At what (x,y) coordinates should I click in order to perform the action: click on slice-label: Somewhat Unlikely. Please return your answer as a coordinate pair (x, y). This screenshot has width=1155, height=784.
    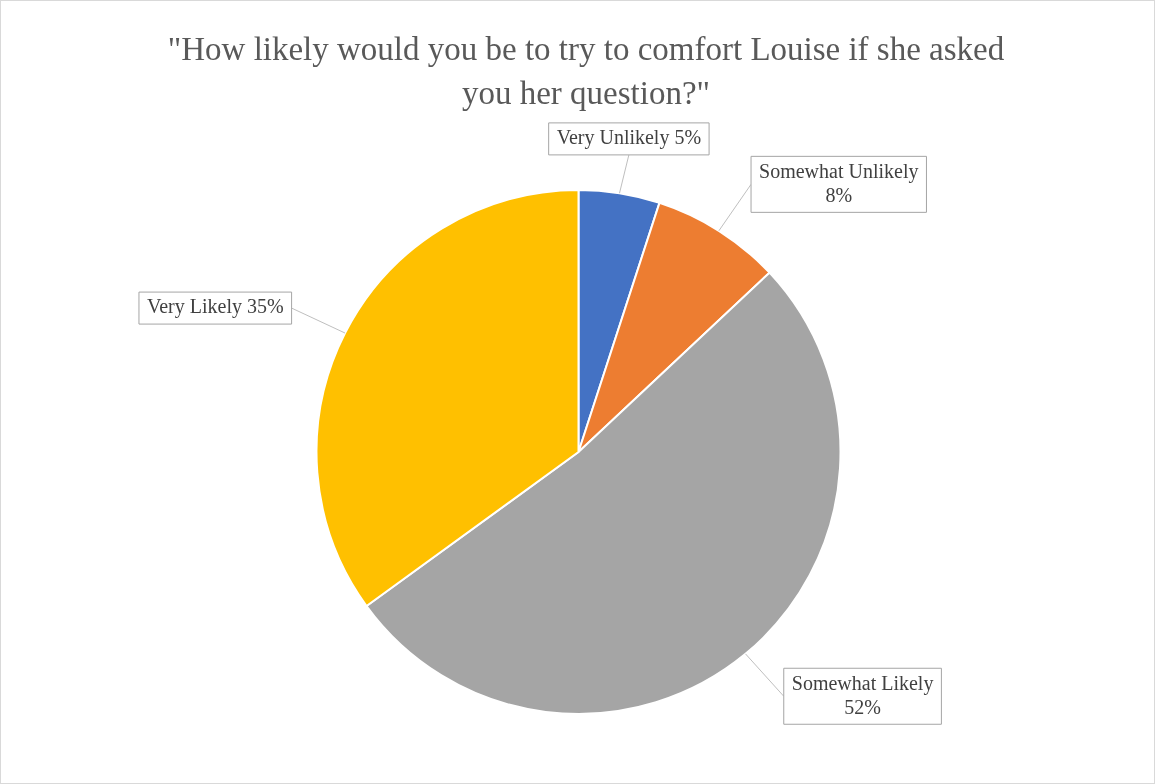
    Looking at the image, I should click on (839, 171).